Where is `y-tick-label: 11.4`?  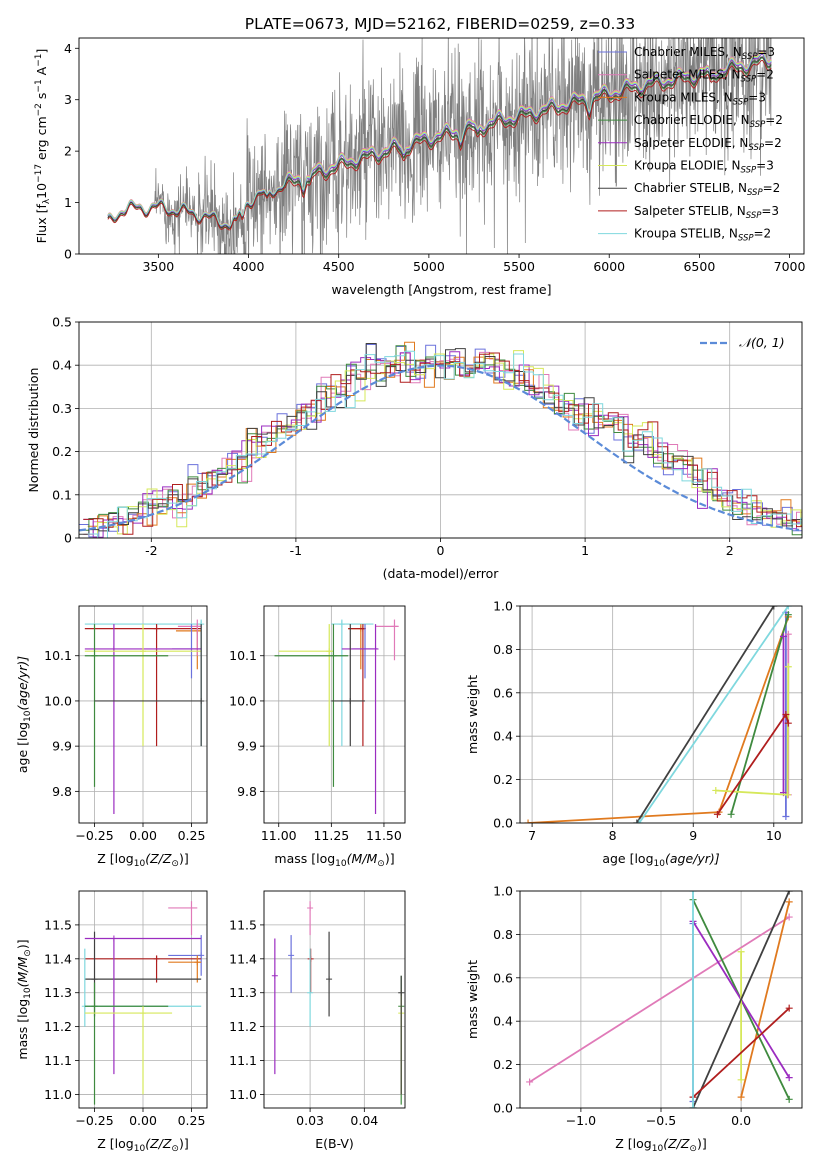 y-tick-label: 11.4 is located at coordinates (58, 958).